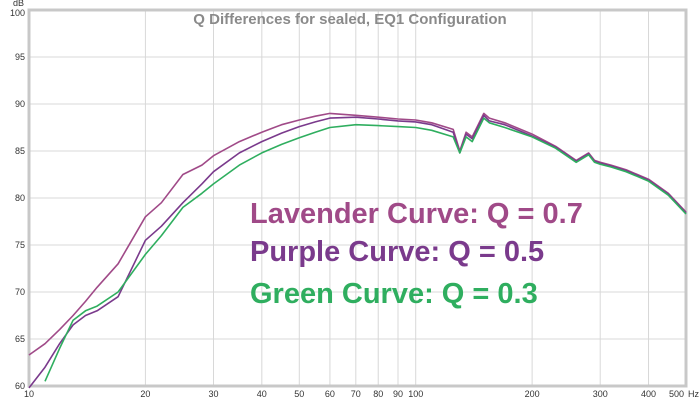 The image size is (700, 400). Describe the element at coordinates (20, 104) in the screenshot. I see `y-tick-label: 90` at that location.